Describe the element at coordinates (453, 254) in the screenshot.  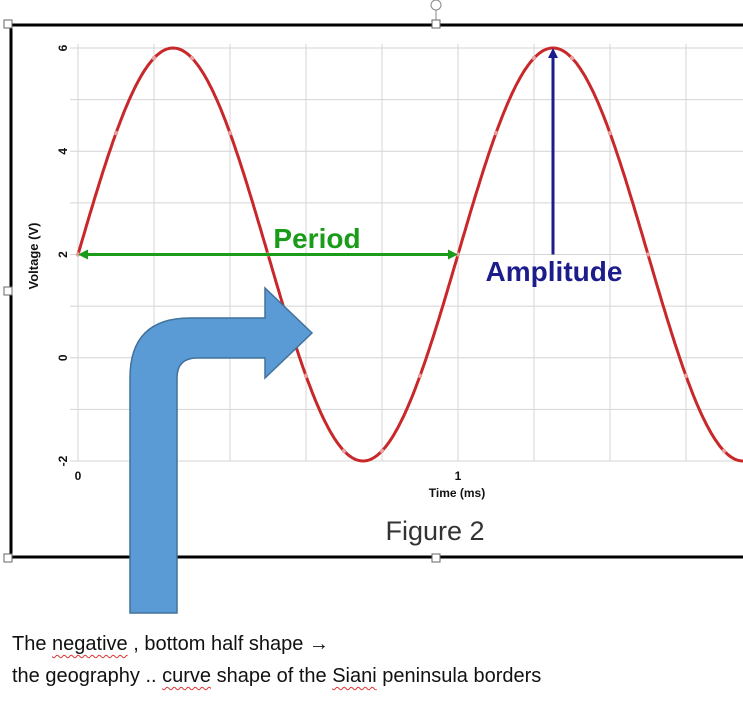
I see `period-arrowhead-right` at that location.